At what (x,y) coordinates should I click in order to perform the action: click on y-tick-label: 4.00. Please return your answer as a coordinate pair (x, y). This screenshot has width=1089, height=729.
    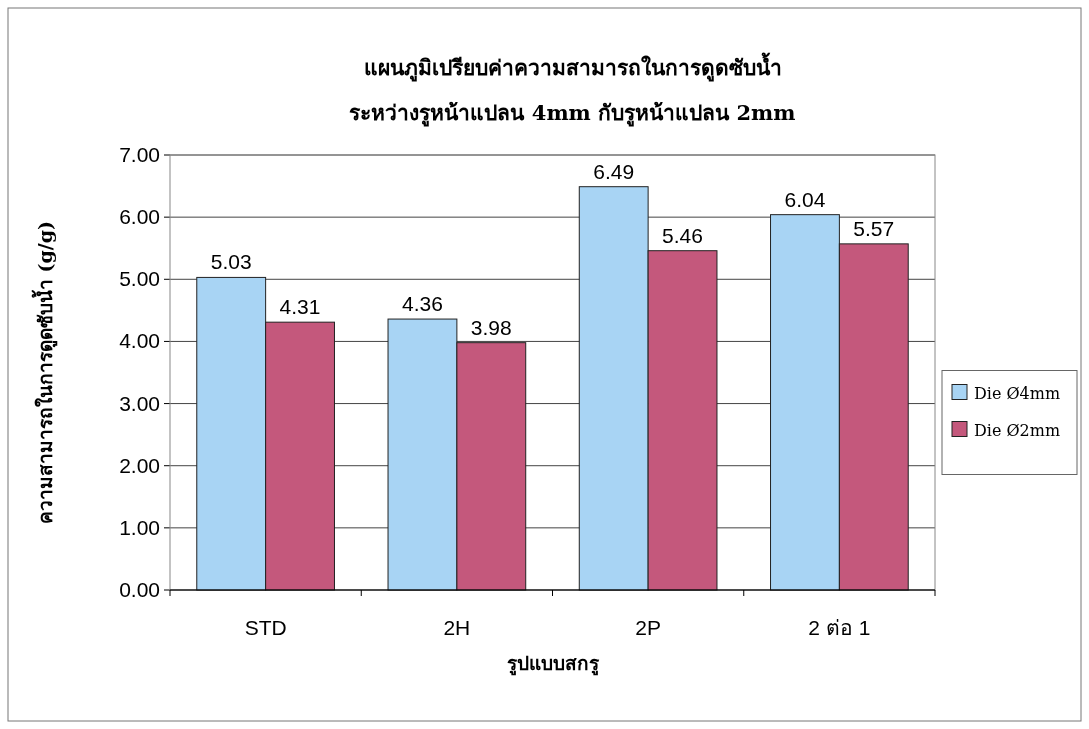
    Looking at the image, I should click on (139, 341).